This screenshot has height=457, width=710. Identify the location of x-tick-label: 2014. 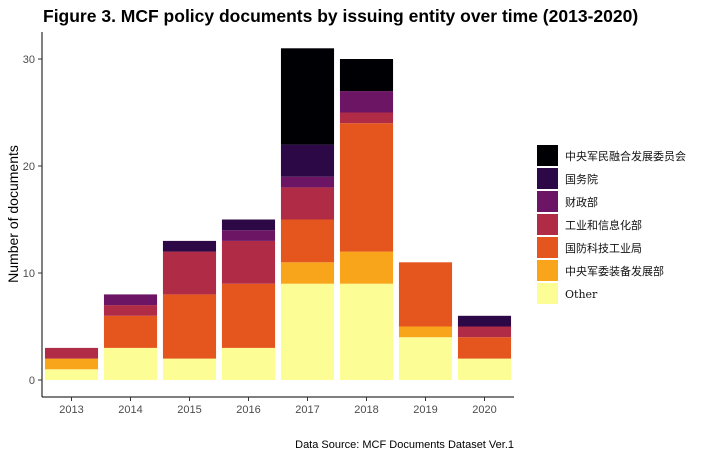
(130, 410).